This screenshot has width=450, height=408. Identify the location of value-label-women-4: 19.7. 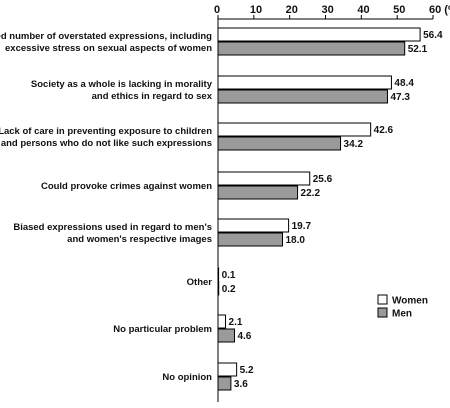
(302, 226).